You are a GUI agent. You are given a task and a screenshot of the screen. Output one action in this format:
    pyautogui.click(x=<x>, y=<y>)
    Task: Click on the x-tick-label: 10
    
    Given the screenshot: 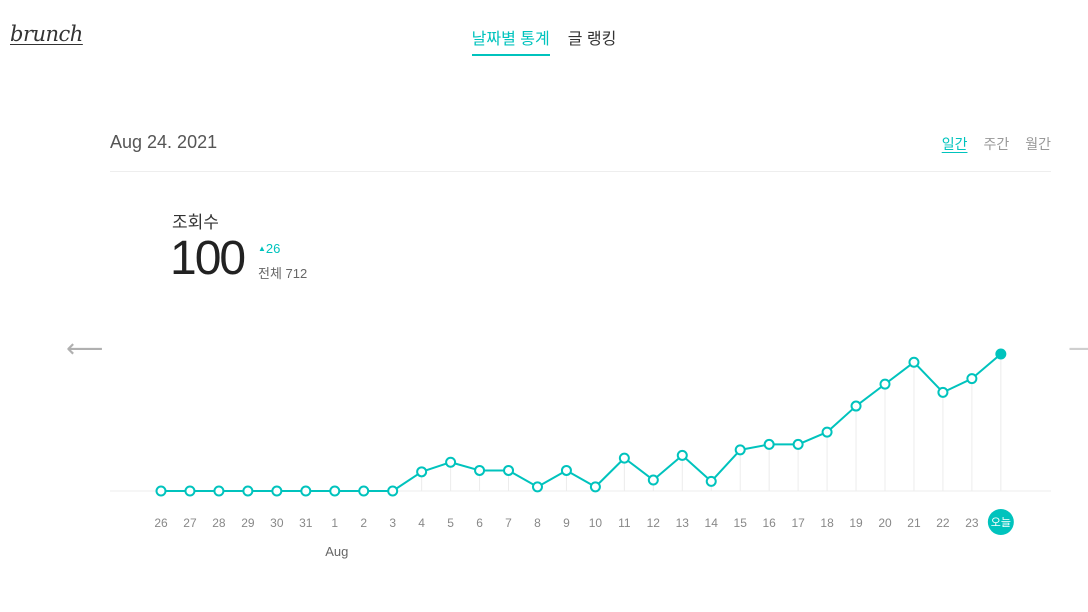 What is the action you would take?
    pyautogui.click(x=596, y=523)
    